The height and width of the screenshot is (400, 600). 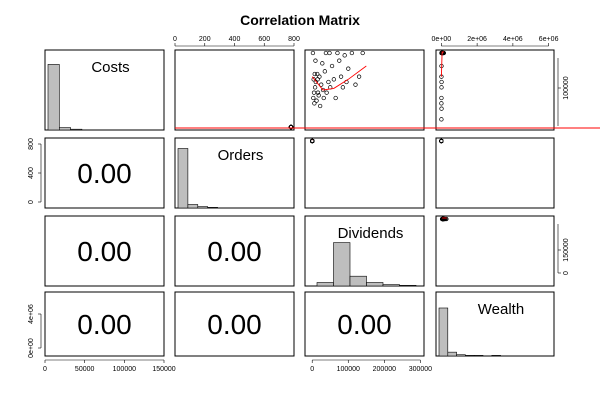 What do you see at coordinates (163, 369) in the screenshot?
I see `tick-label-costs-3: 150000` at bounding box center [163, 369].